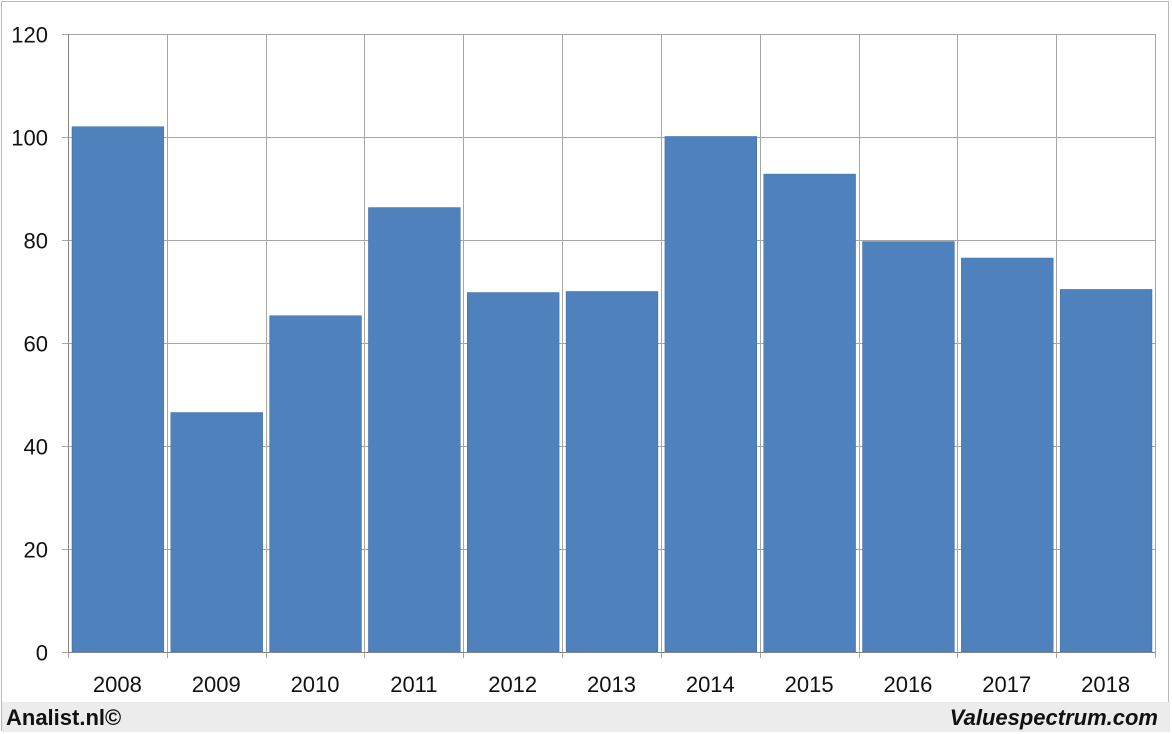 This screenshot has height=734, width=1172. I want to click on x-tick-label: 2016, so click(907, 684).